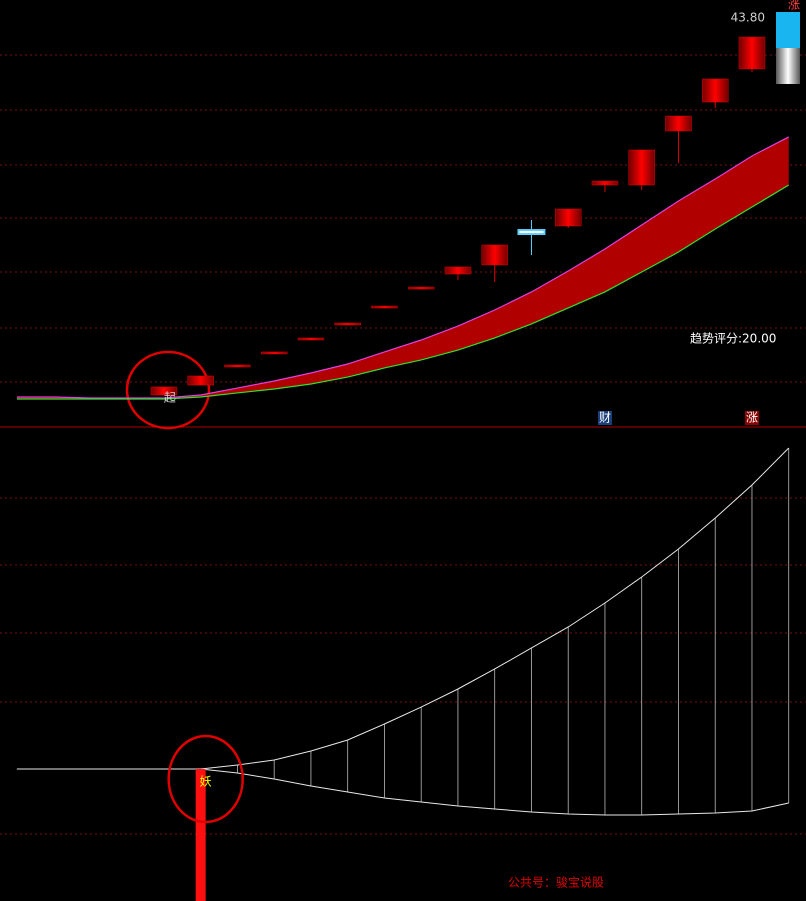  I want to click on gauge-top, so click(788, 30).